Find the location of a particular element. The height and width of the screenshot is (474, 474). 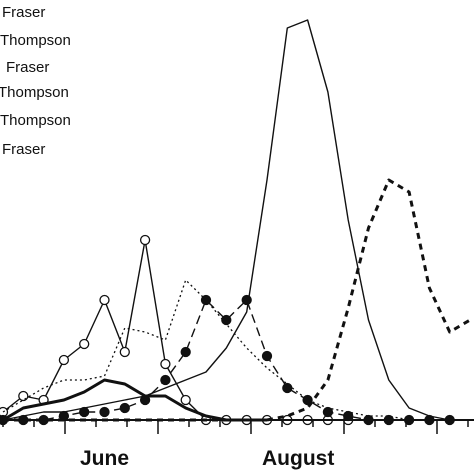

x-tick-label-august: August is located at coordinates (298, 458).